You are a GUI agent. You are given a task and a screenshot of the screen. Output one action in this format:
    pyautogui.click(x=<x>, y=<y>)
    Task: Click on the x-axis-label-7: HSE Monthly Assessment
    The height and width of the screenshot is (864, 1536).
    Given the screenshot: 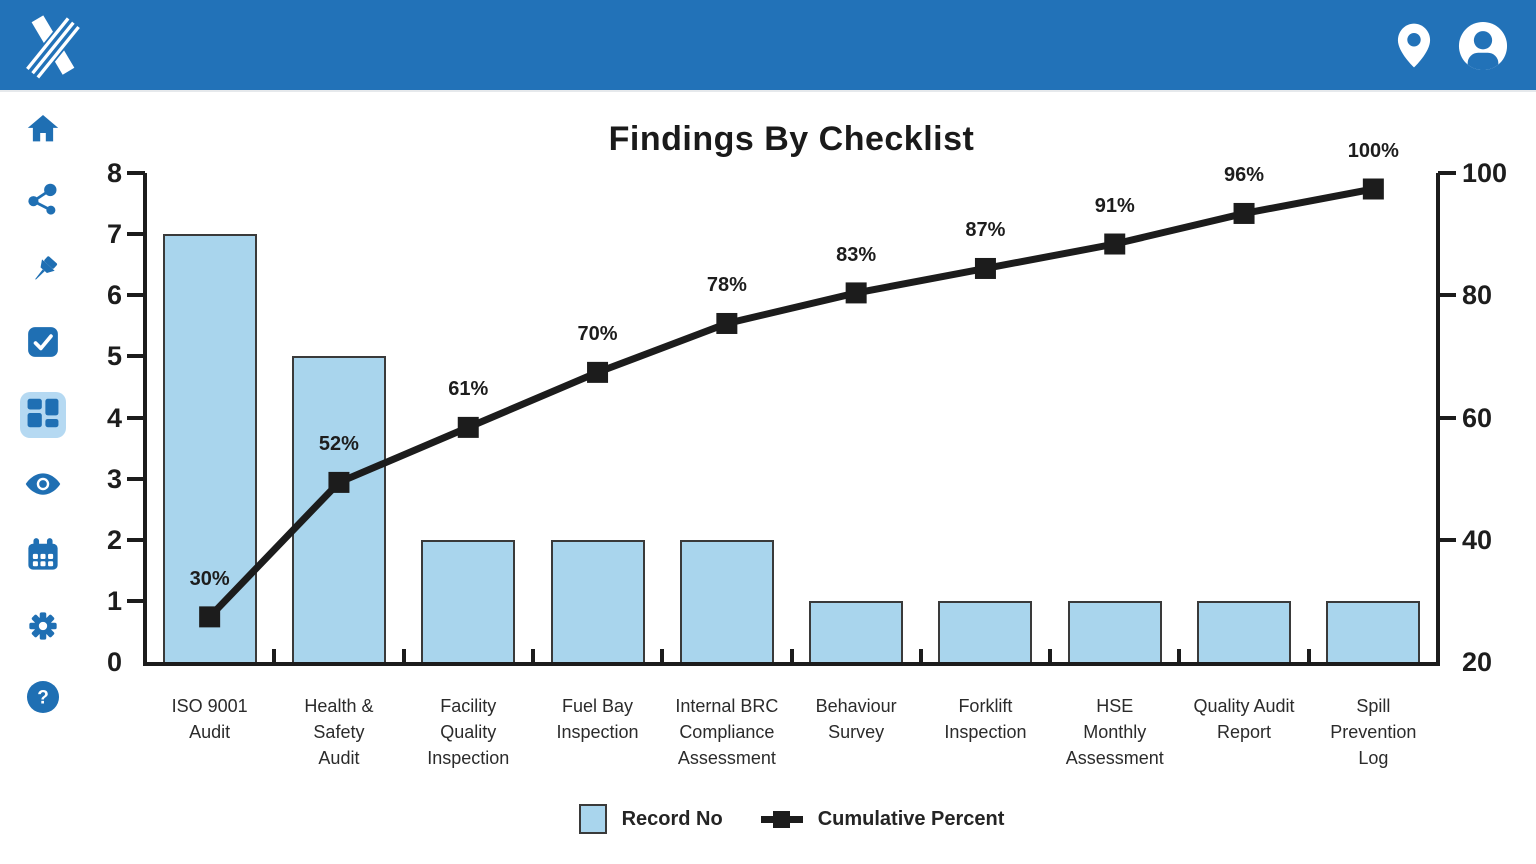 What is the action you would take?
    pyautogui.click(x=1114, y=732)
    